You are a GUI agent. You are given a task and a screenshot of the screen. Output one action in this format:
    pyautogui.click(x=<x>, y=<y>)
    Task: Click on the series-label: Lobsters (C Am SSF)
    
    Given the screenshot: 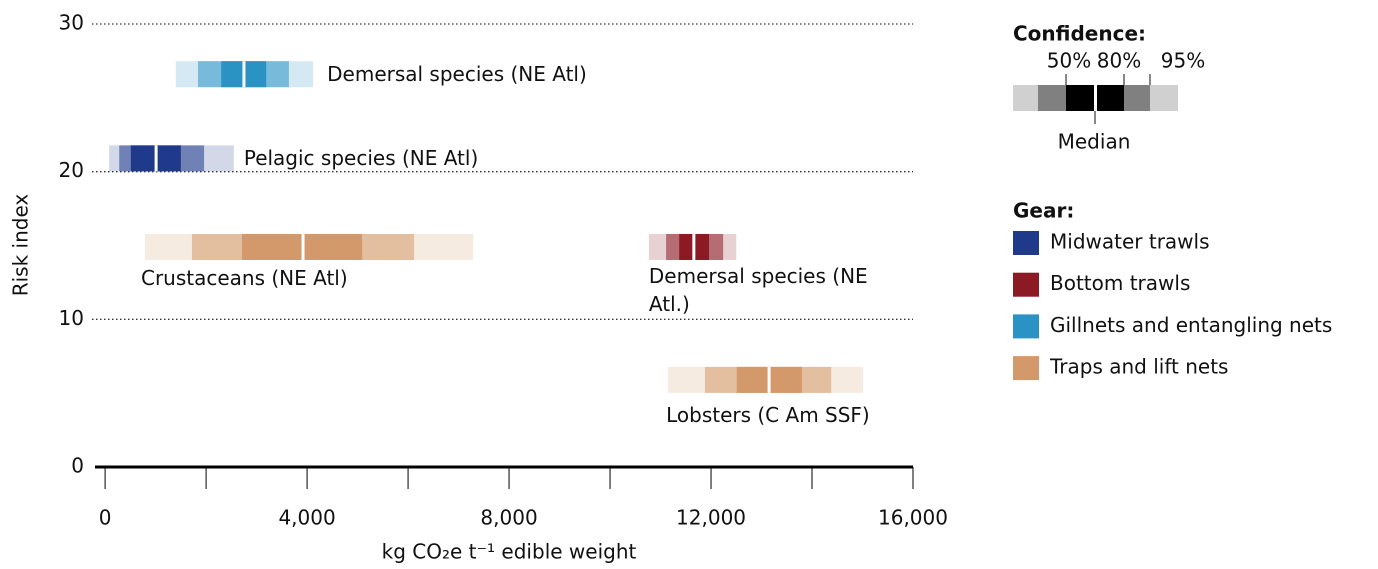 What is the action you would take?
    pyautogui.click(x=768, y=414)
    